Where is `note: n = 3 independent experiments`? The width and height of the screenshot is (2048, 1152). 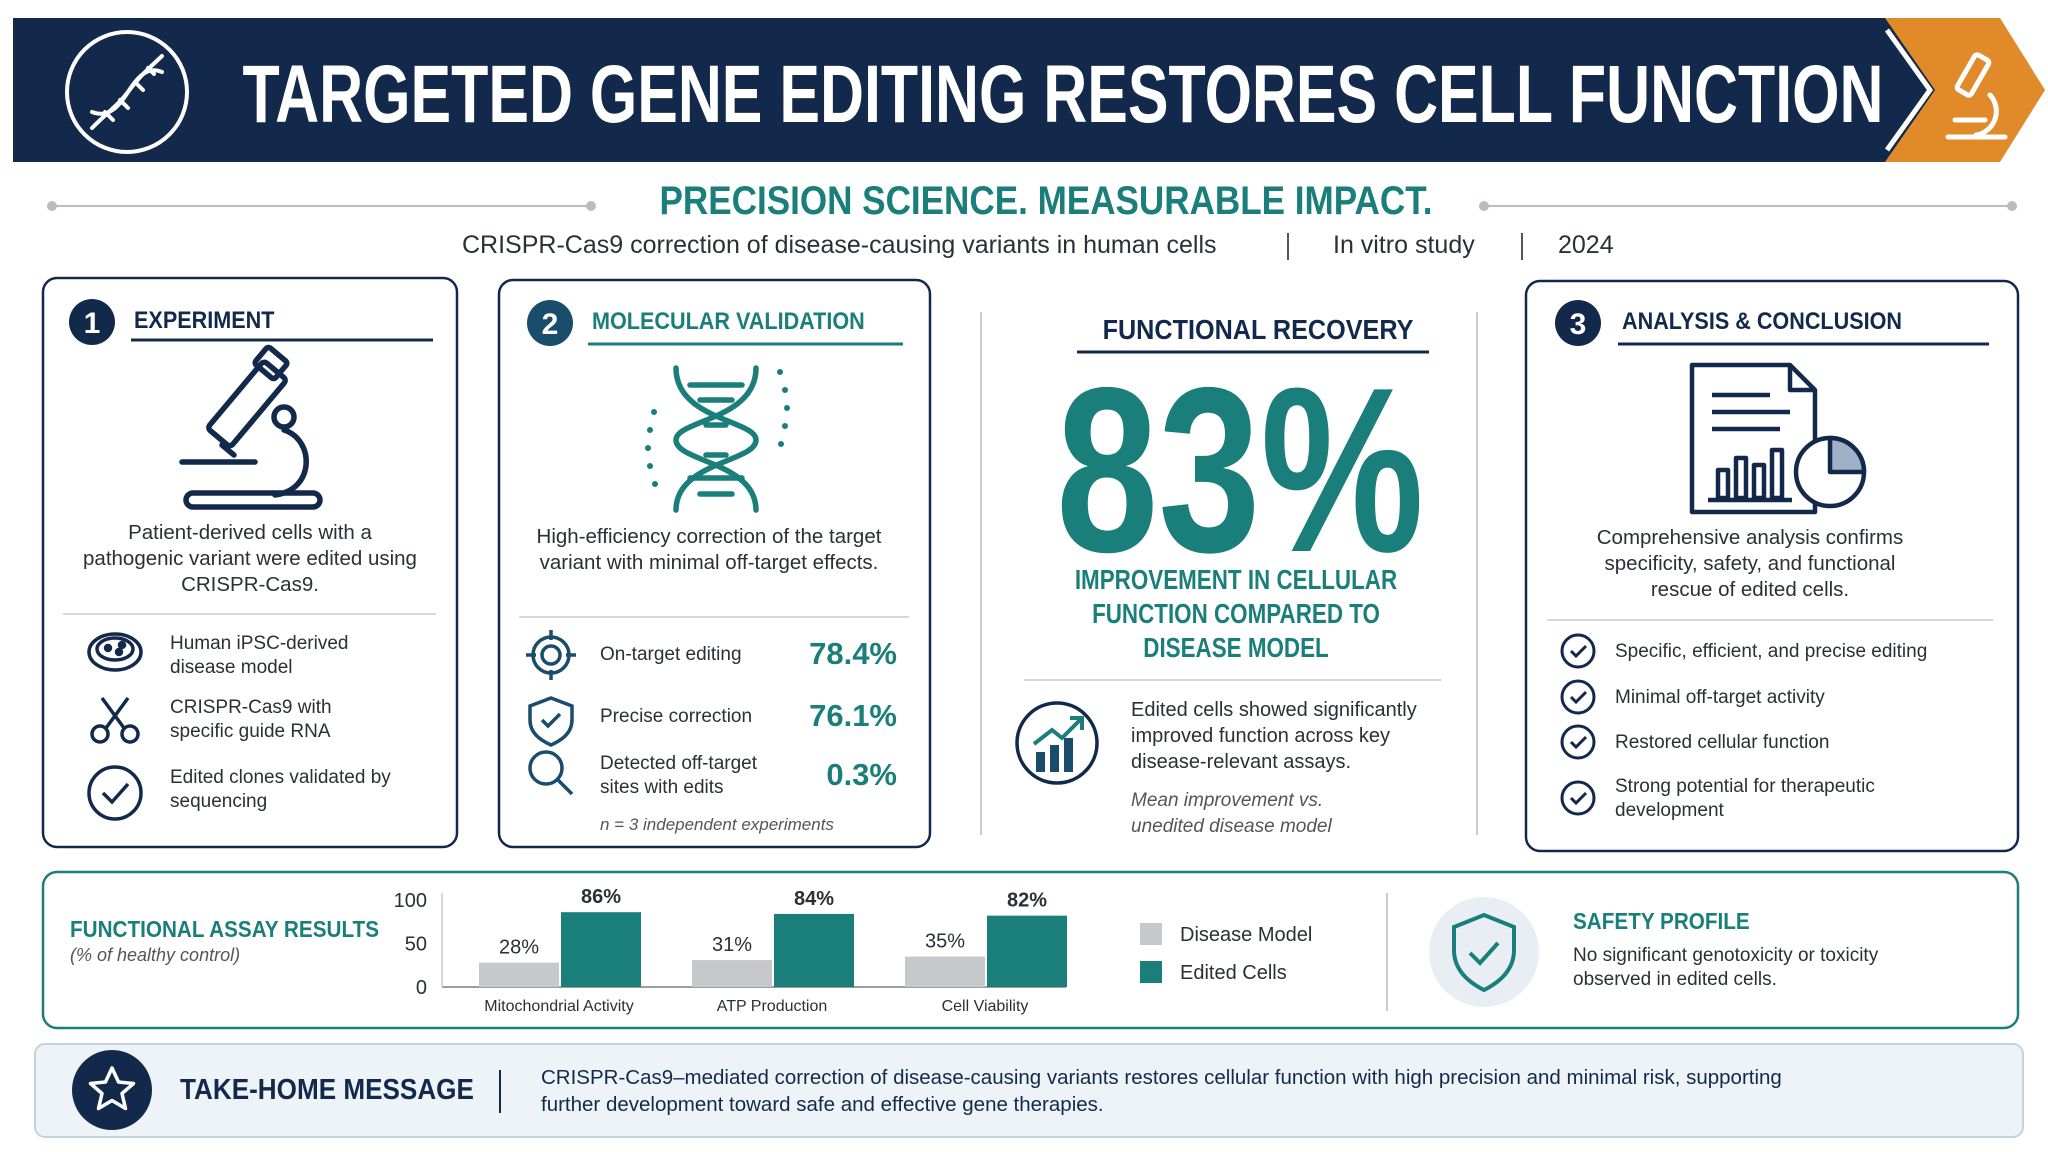 note: n = 3 independent experiments is located at coordinates (717, 824).